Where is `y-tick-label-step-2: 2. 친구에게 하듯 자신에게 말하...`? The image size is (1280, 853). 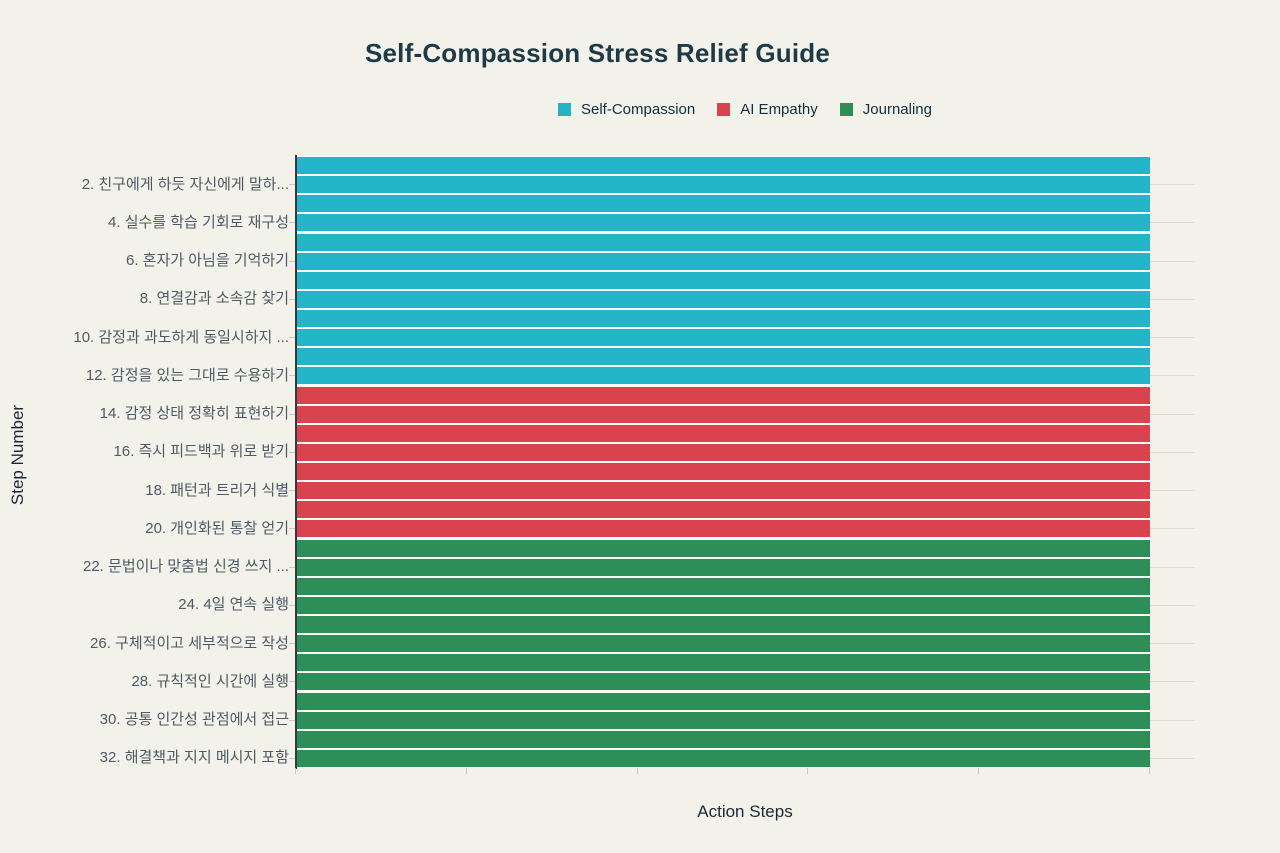 y-tick-label-step-2: 2. 친구에게 하듯 자신에게 말하... is located at coordinates (185, 184).